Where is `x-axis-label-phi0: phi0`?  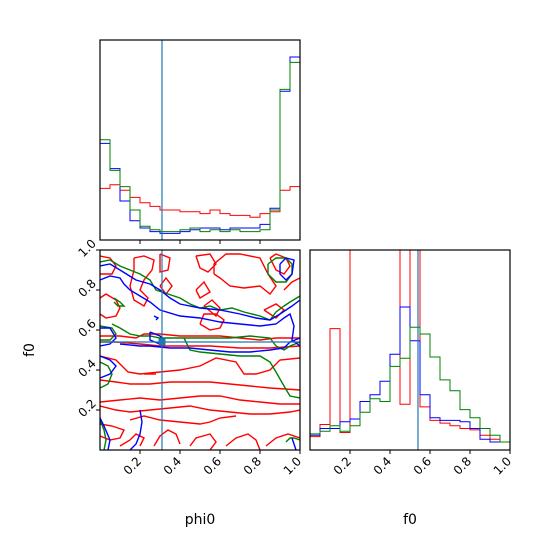 x-axis-label-phi0: phi0 is located at coordinates (200, 520).